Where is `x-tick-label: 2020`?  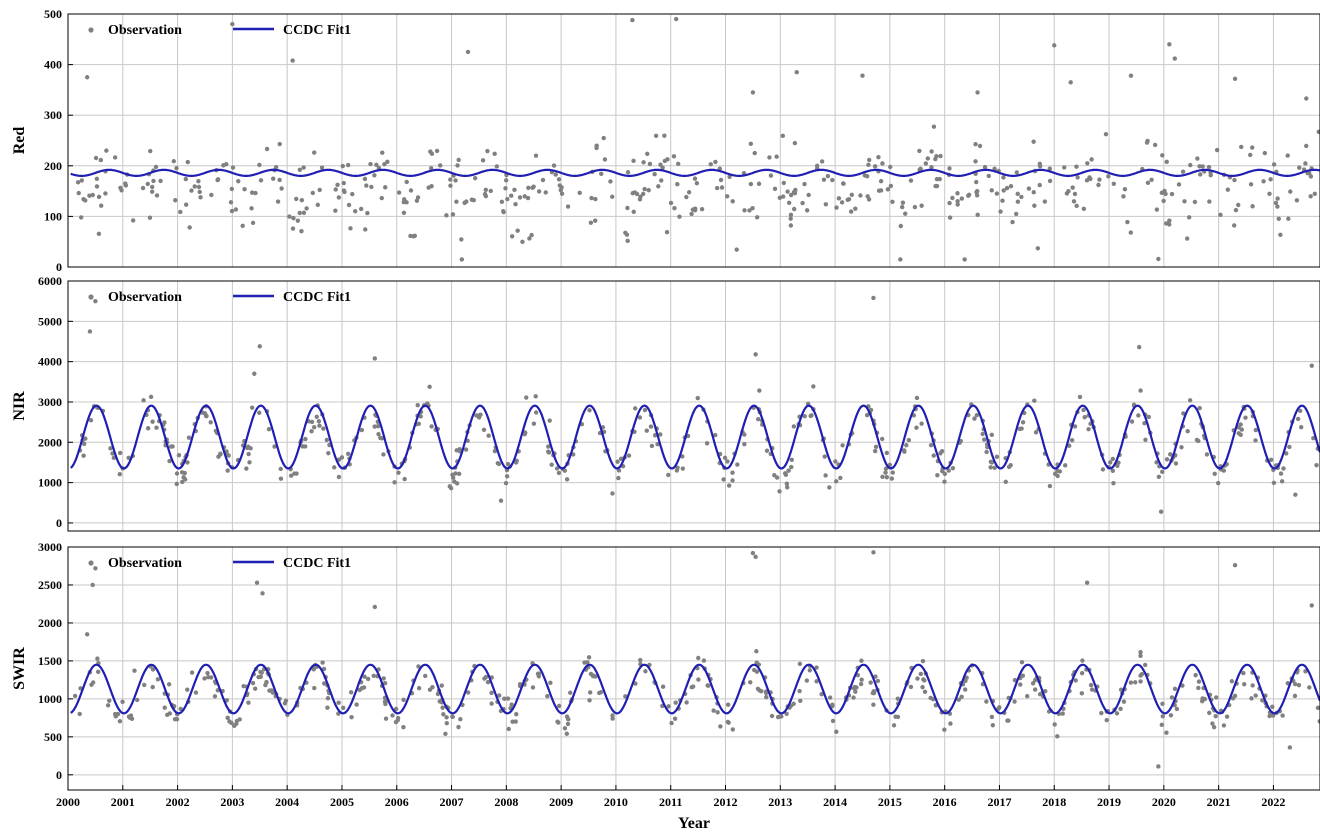 x-tick-label: 2020 is located at coordinates (1164, 802).